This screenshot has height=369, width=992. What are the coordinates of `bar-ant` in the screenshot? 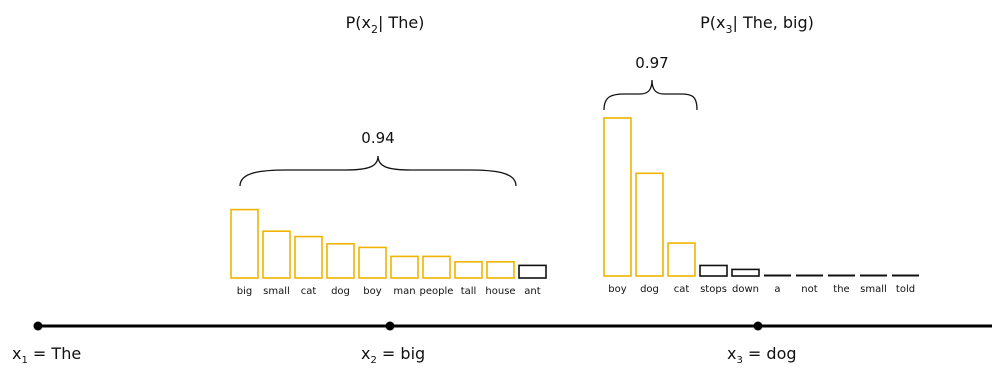 It's located at (532, 271).